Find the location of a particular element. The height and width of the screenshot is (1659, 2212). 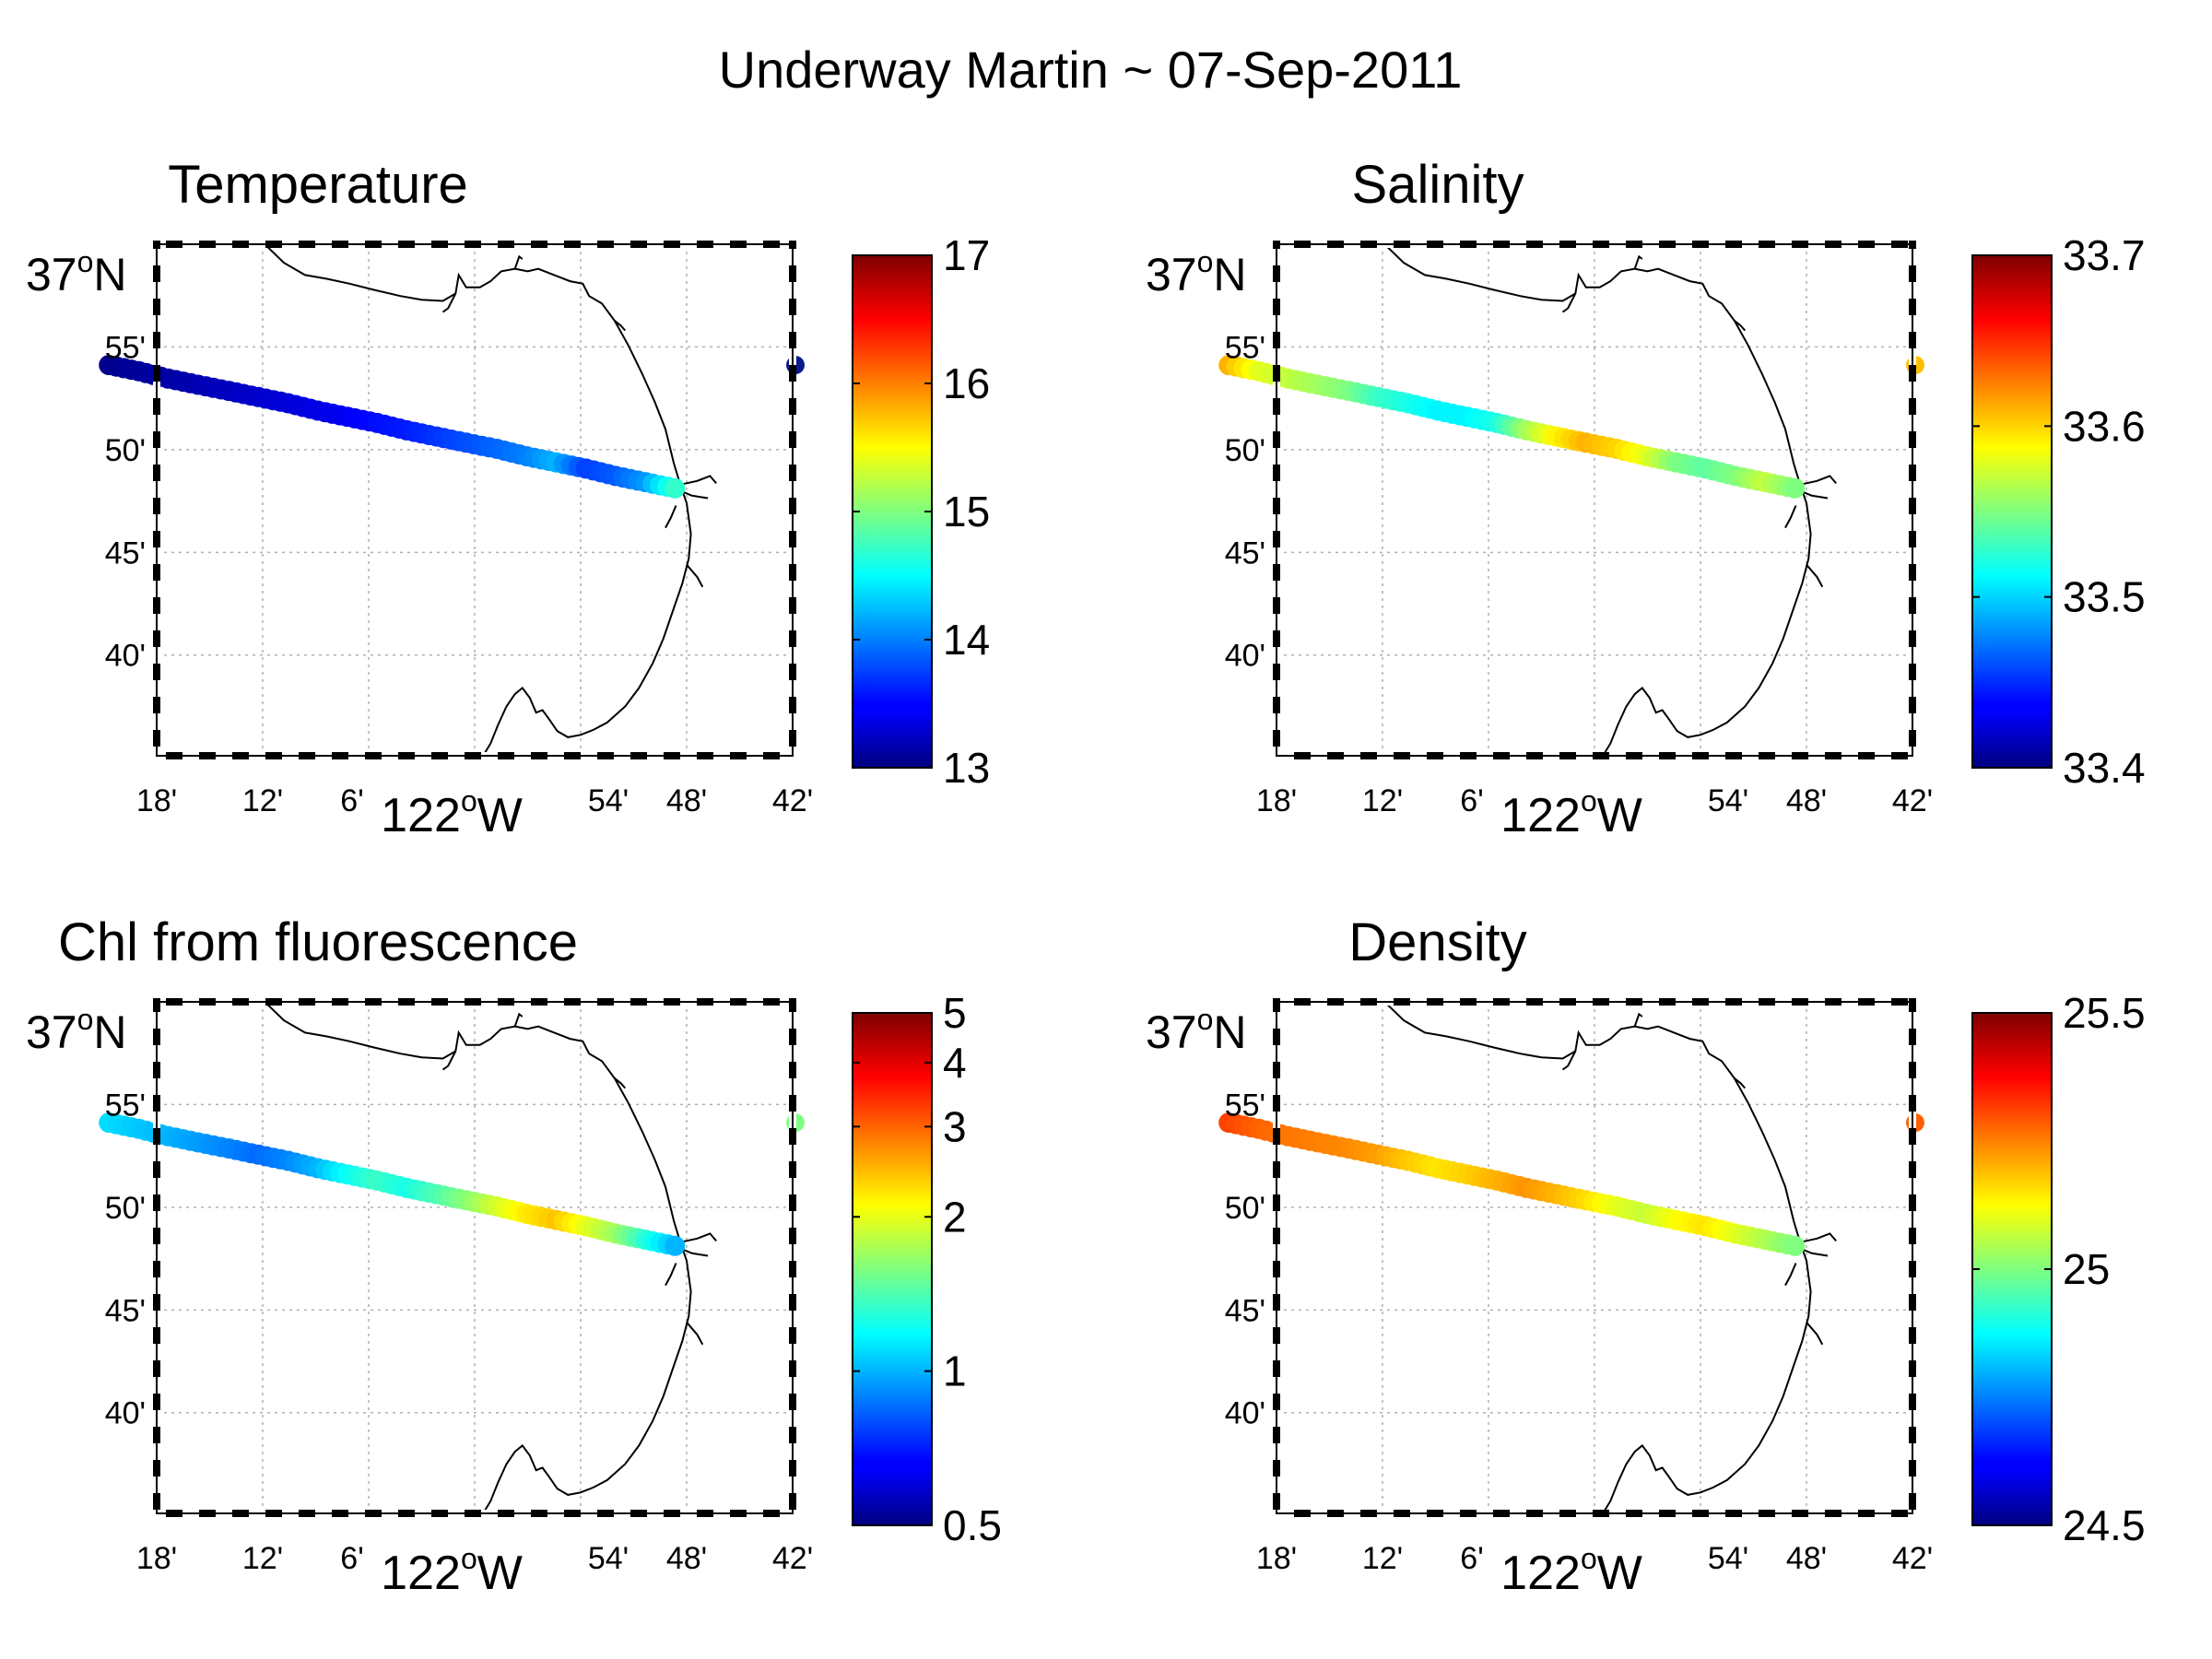

colorbar-tick-label: 24.5 is located at coordinates (2104, 1525).